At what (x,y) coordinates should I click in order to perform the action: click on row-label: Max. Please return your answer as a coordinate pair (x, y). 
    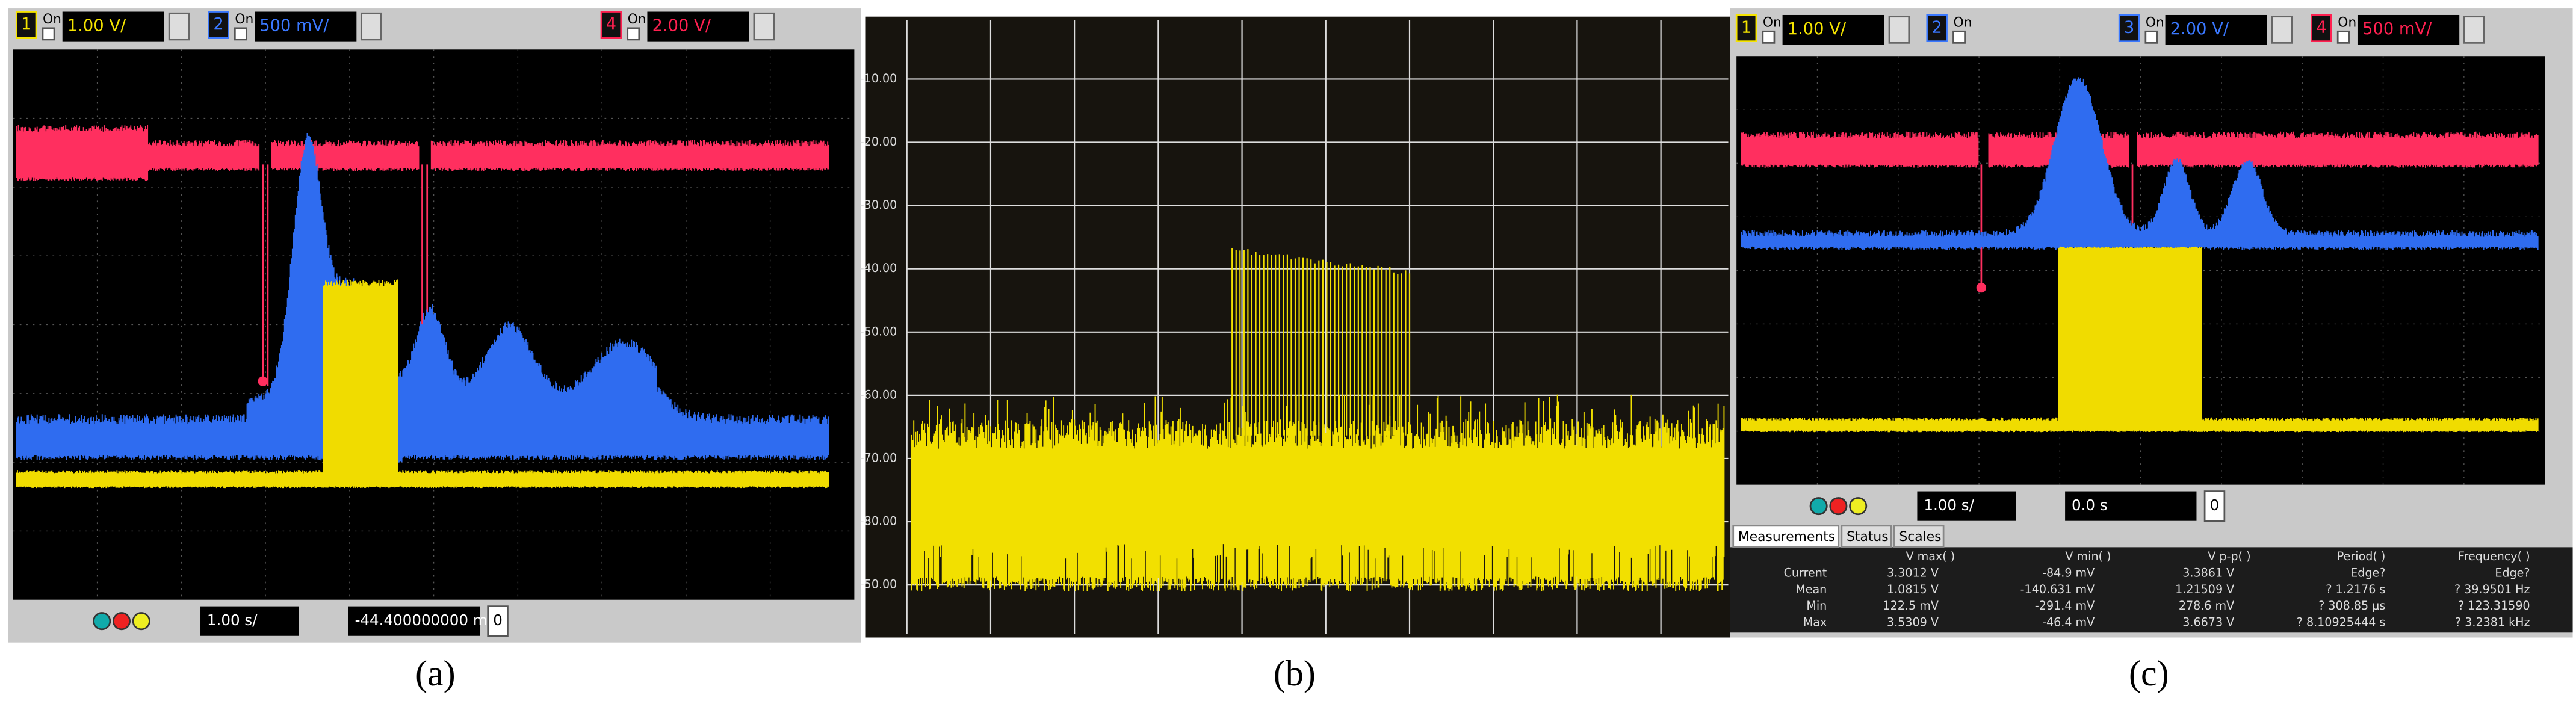
    Looking at the image, I should click on (1815, 622).